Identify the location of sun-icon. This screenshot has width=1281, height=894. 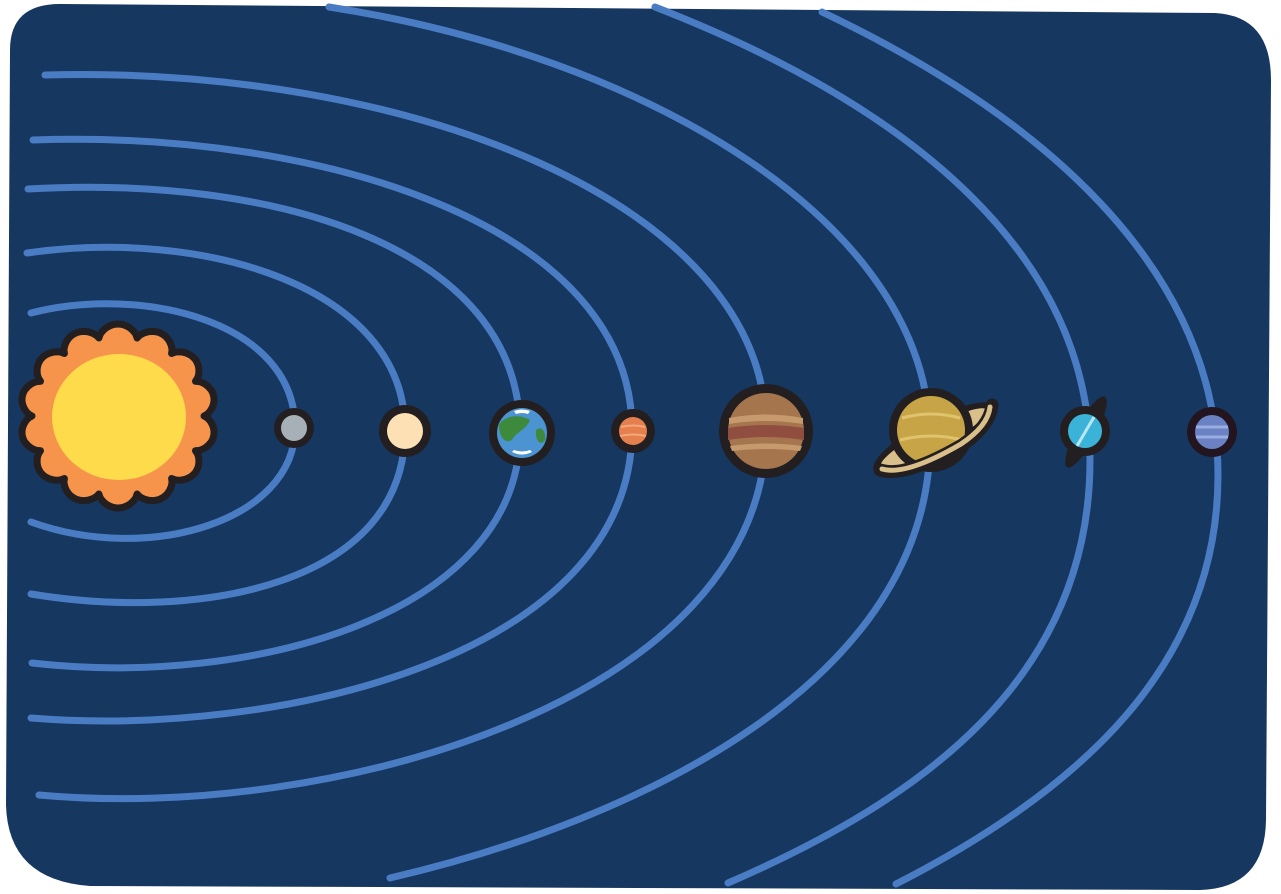
(118, 416).